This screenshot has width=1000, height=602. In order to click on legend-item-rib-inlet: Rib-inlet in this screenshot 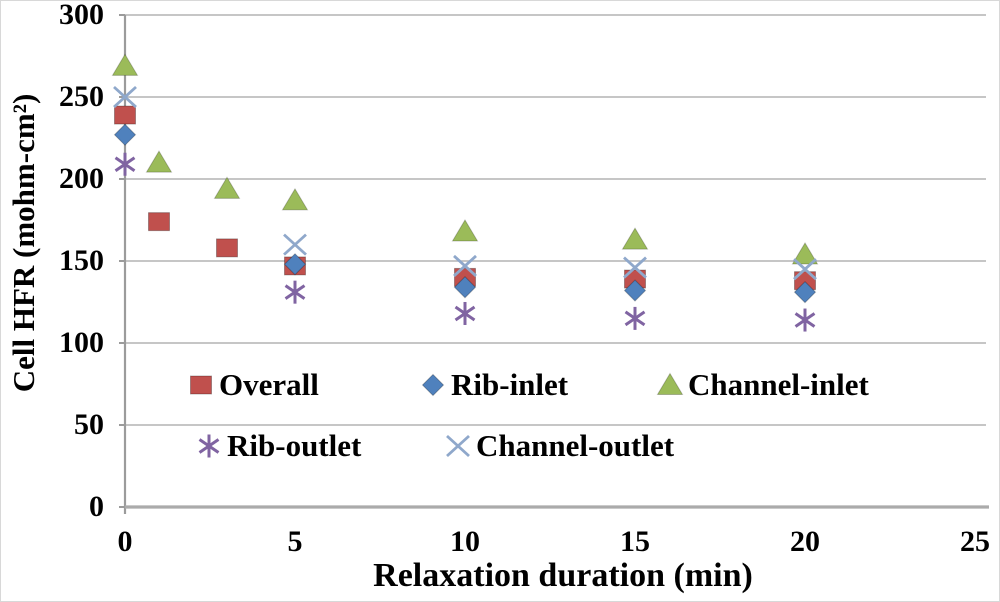, I will do `click(493, 384)`.